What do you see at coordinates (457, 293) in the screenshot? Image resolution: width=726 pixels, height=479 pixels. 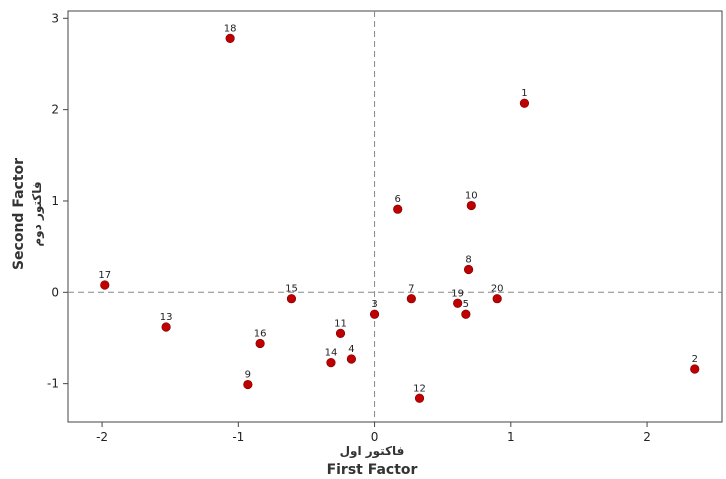 I see `data-point-label-19: 19` at bounding box center [457, 293].